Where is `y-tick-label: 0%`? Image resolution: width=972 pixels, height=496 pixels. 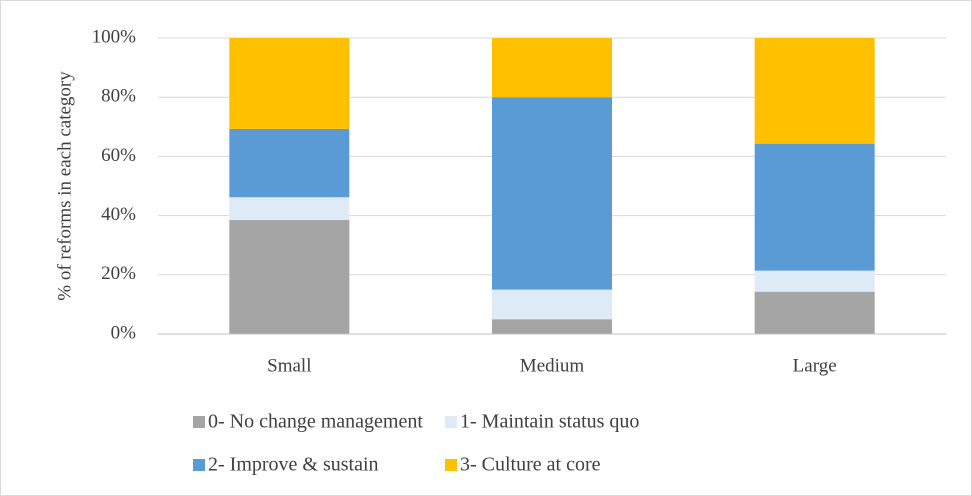 y-tick-label: 0% is located at coordinates (124, 332).